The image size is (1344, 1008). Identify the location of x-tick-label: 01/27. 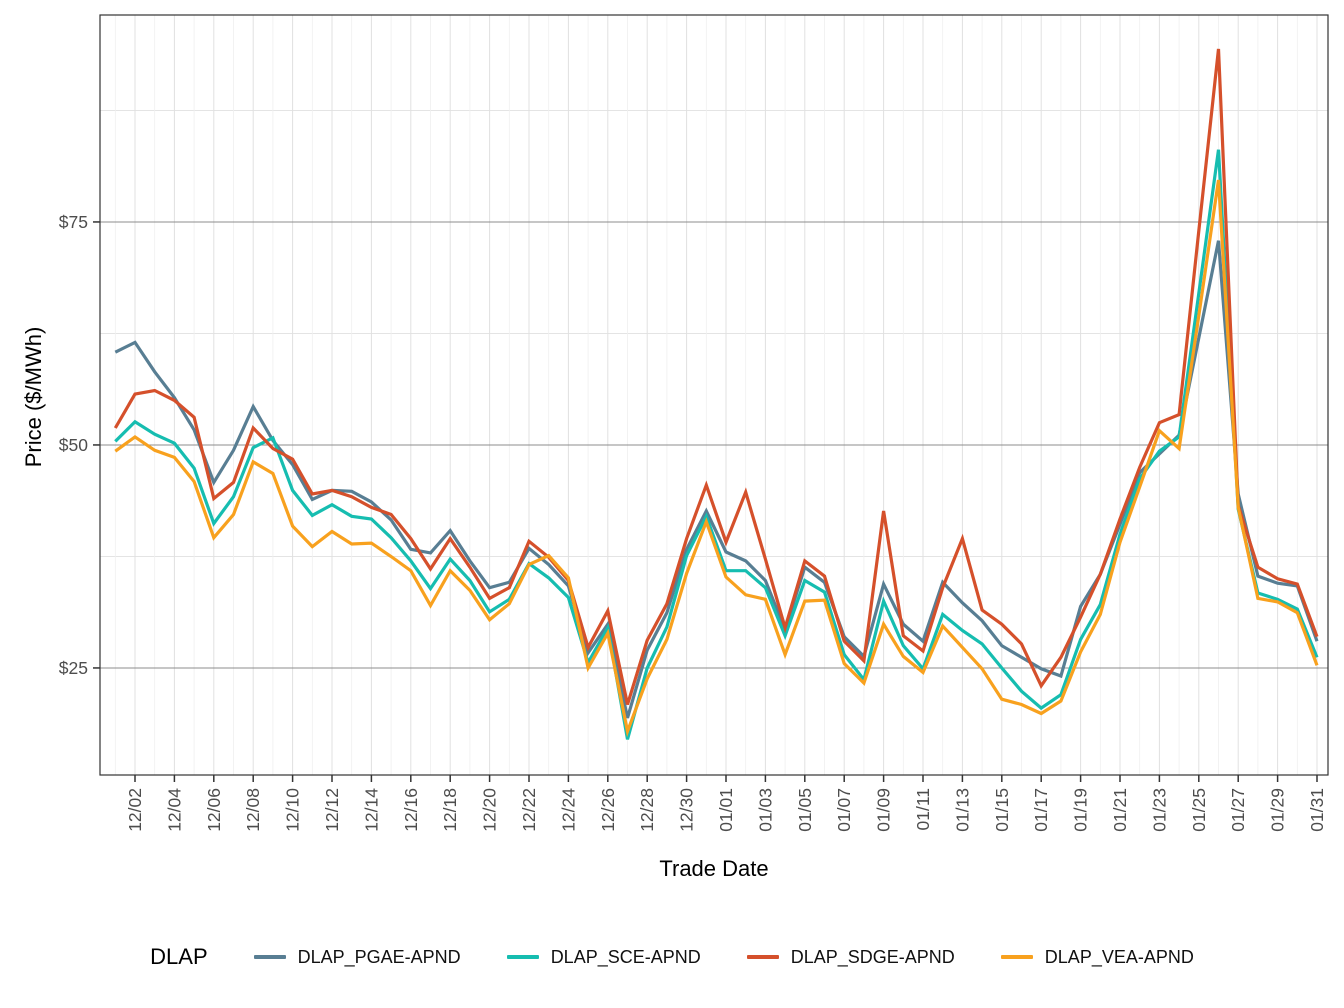
(1238, 810).